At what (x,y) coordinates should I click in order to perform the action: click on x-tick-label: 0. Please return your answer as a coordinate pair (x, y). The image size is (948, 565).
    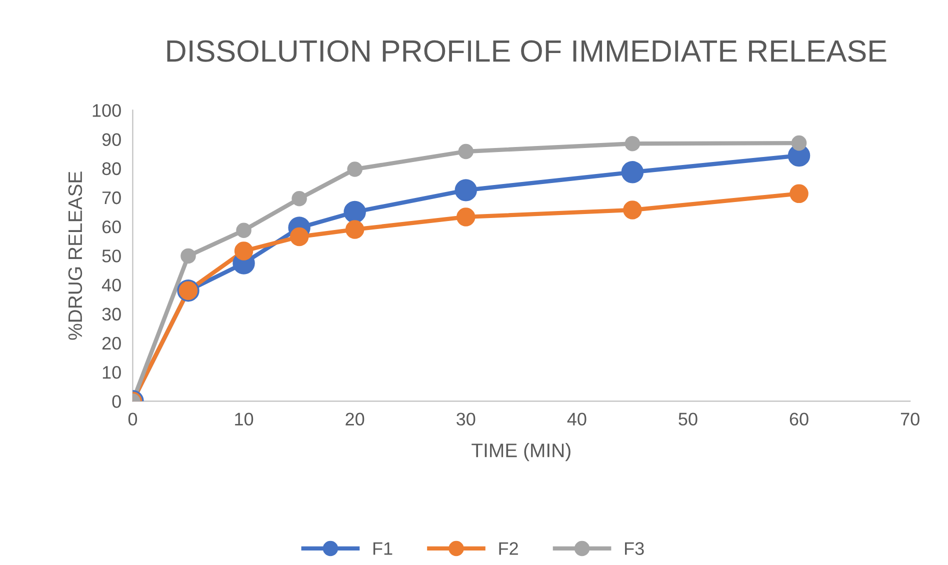
    Looking at the image, I should click on (133, 419).